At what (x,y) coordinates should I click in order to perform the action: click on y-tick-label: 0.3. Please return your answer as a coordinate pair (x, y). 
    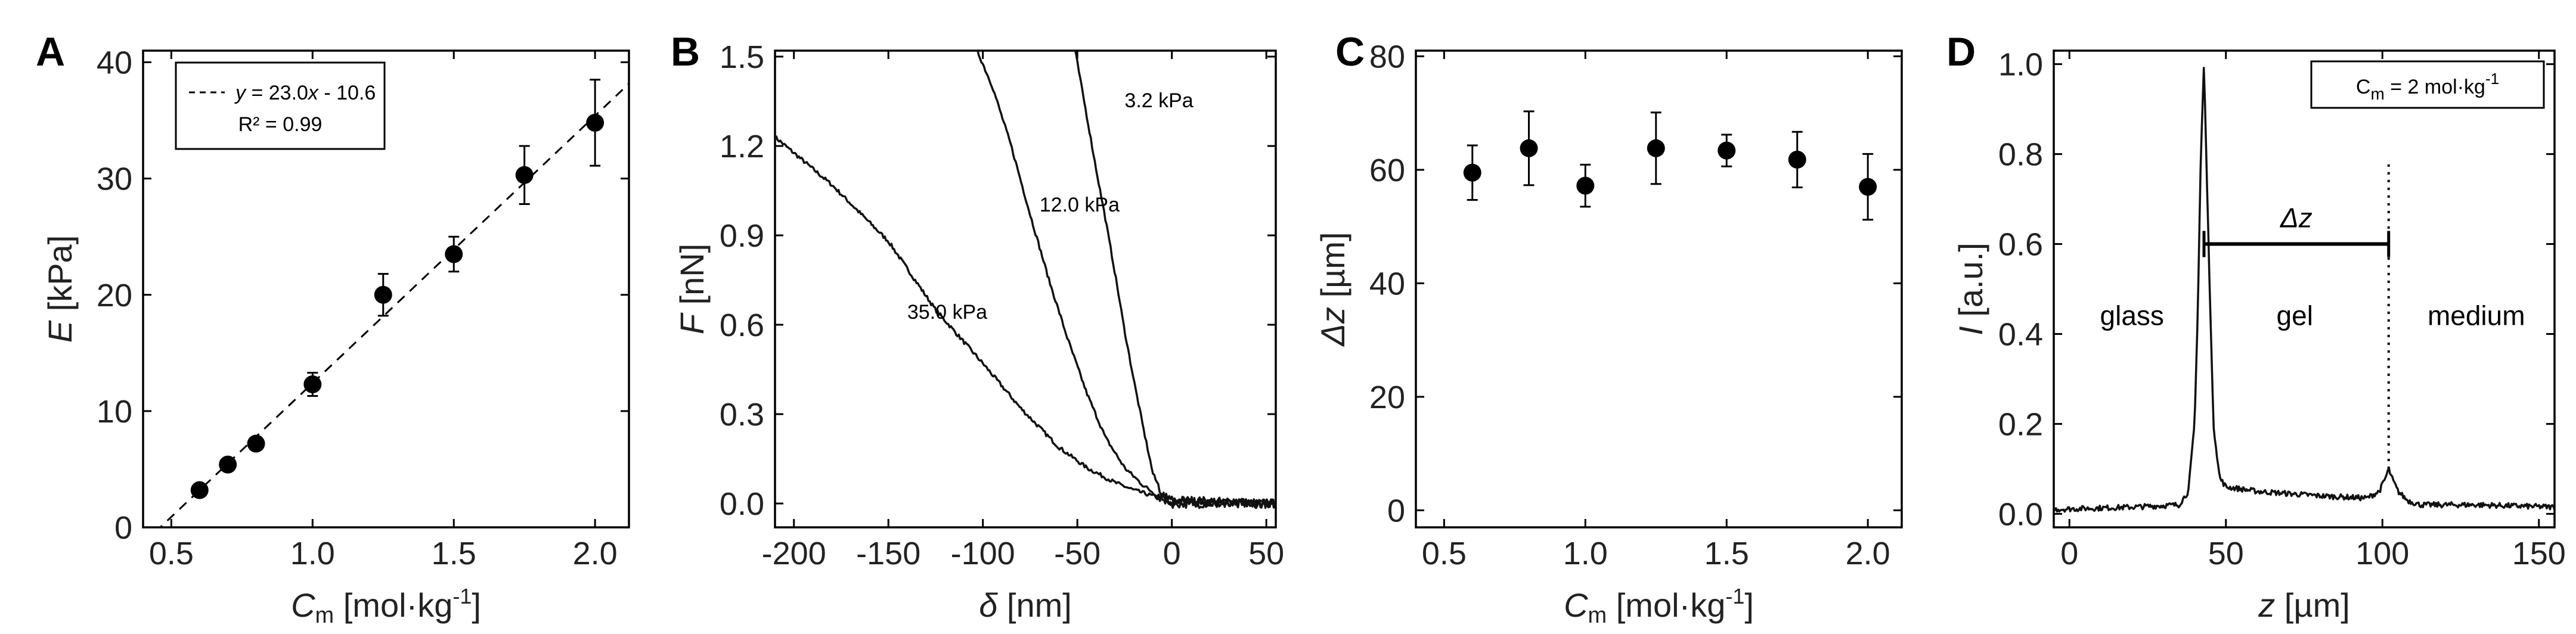
    Looking at the image, I should click on (742, 415).